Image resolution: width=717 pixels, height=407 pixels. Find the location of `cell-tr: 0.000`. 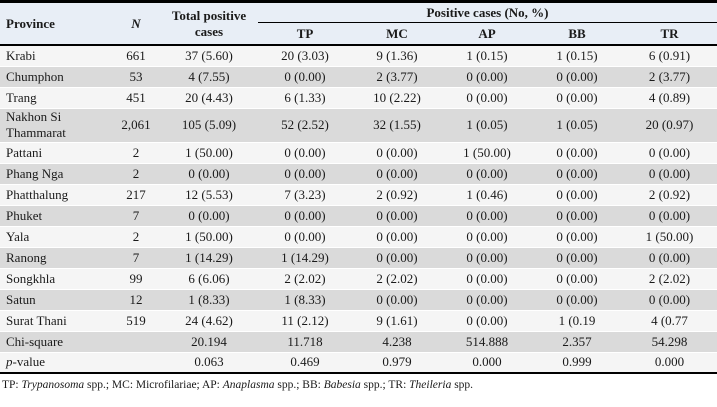

cell-tr: 0.000 is located at coordinates (669, 362).